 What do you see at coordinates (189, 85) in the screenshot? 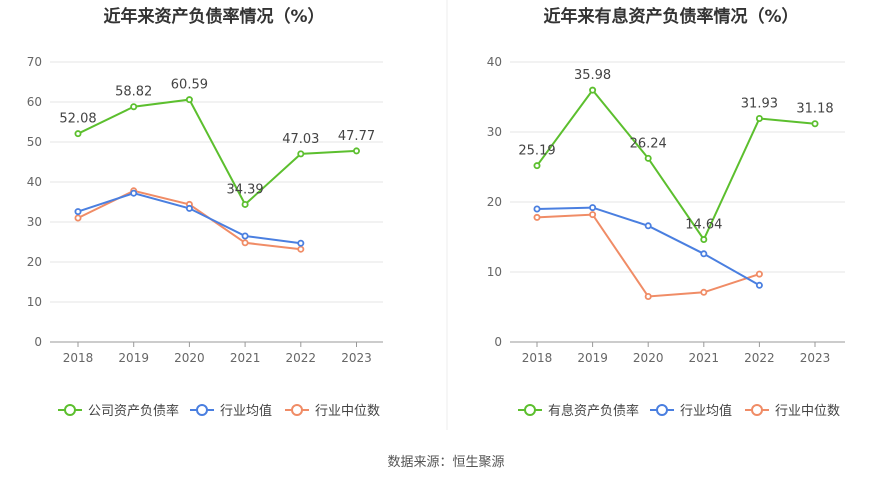
I see `data-label: 60.59` at bounding box center [189, 85].